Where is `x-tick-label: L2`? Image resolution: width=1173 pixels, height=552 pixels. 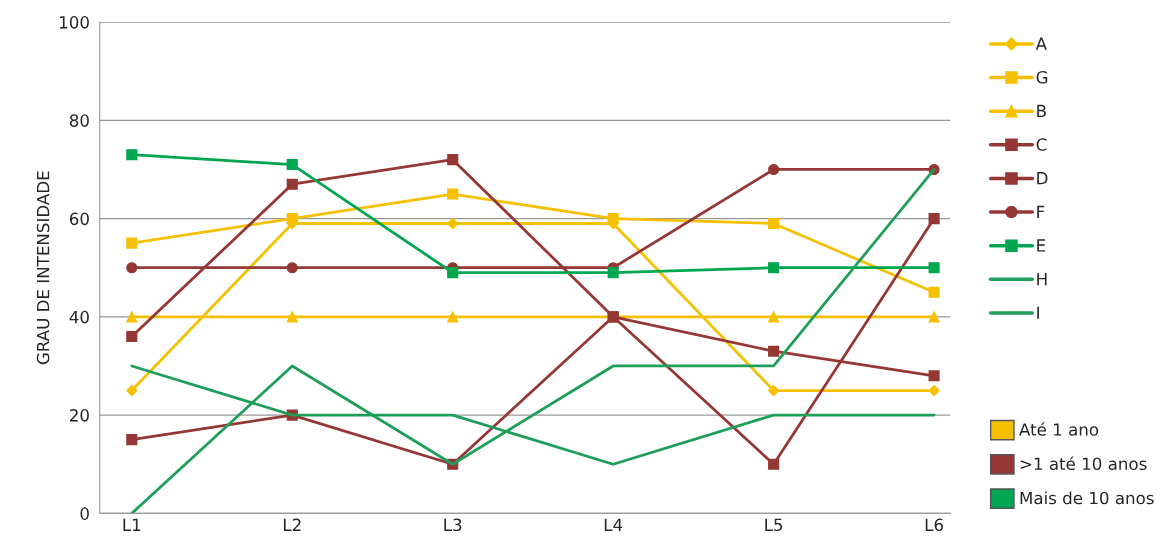
x-tick-label: L2 is located at coordinates (292, 524).